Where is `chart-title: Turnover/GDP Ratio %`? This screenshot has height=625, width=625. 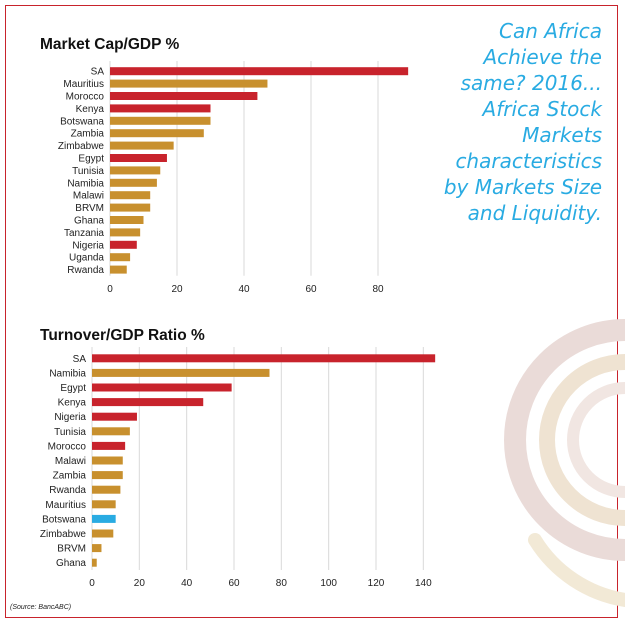 chart-title: Turnover/GDP Ratio % is located at coordinates (122, 335).